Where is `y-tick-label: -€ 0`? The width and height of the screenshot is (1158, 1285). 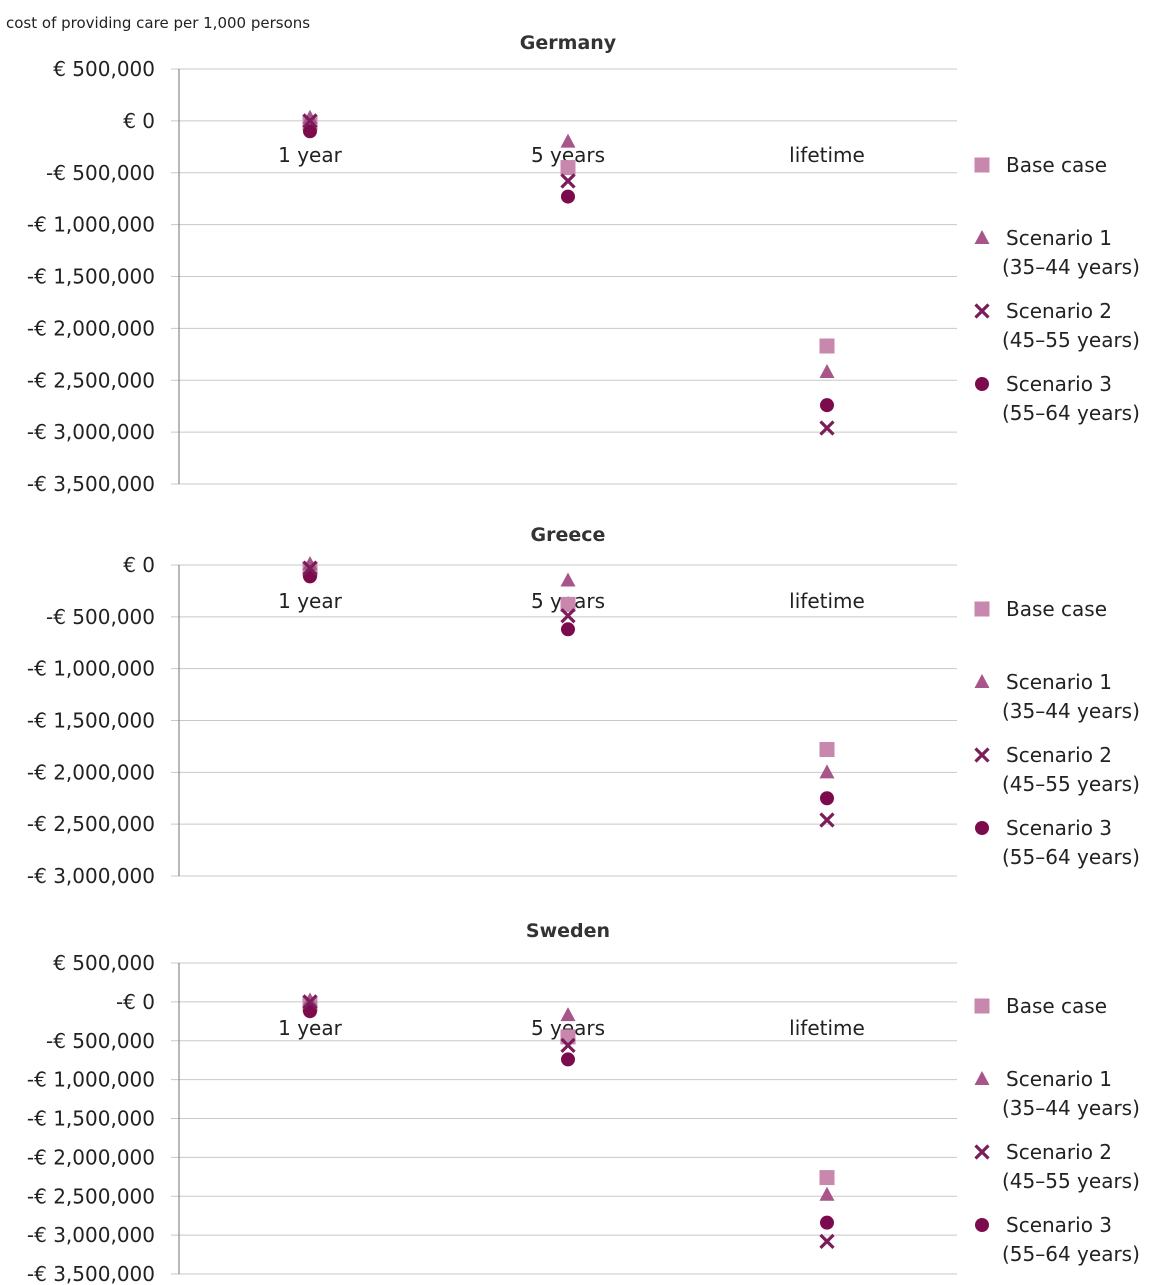 y-tick-label: -€ 0 is located at coordinates (135, 1002).